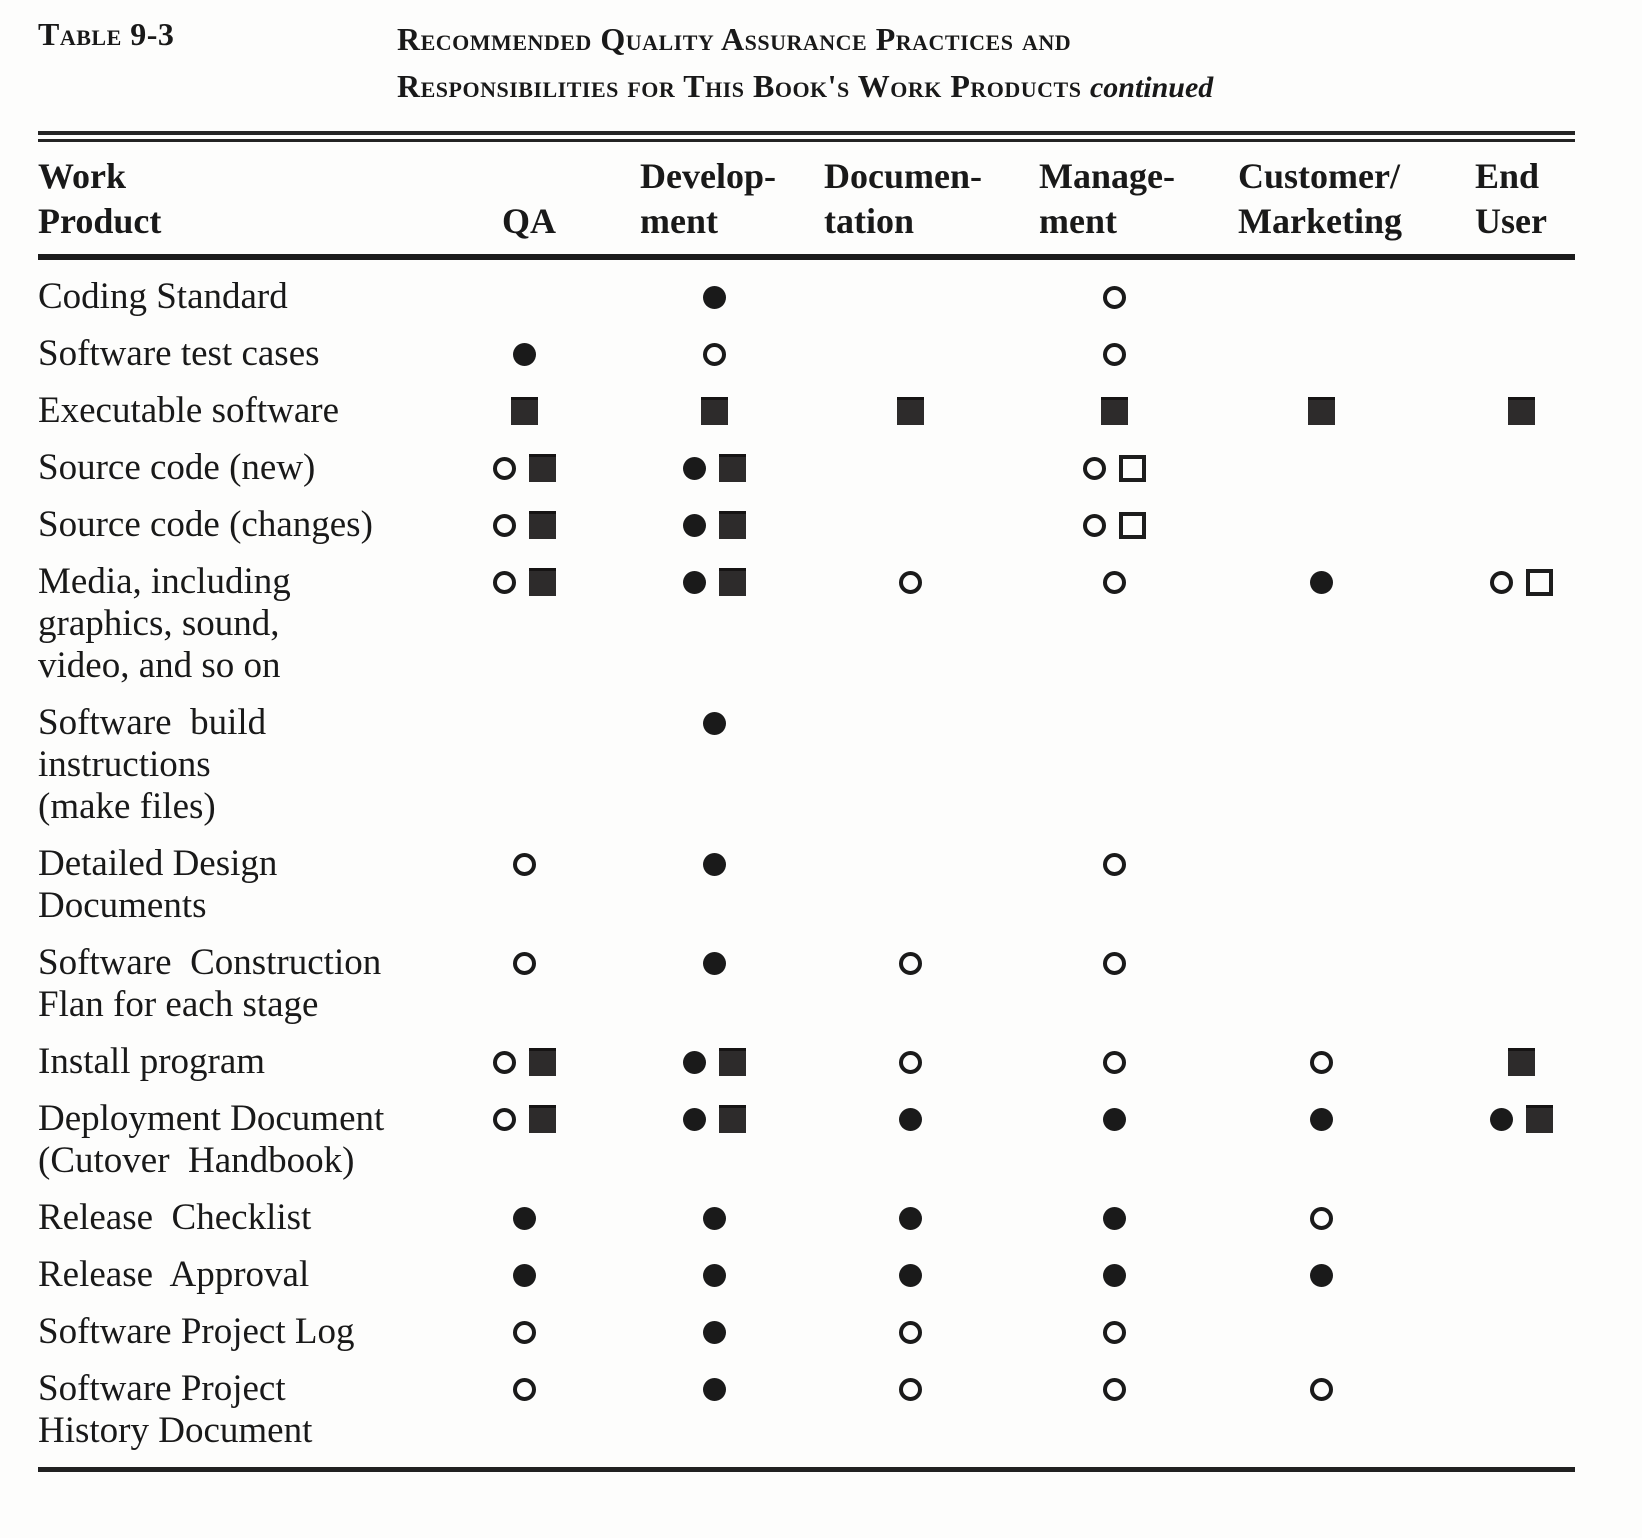 The image size is (1642, 1538). I want to click on table-row: Detailed Design Documents, so click(840, 885).